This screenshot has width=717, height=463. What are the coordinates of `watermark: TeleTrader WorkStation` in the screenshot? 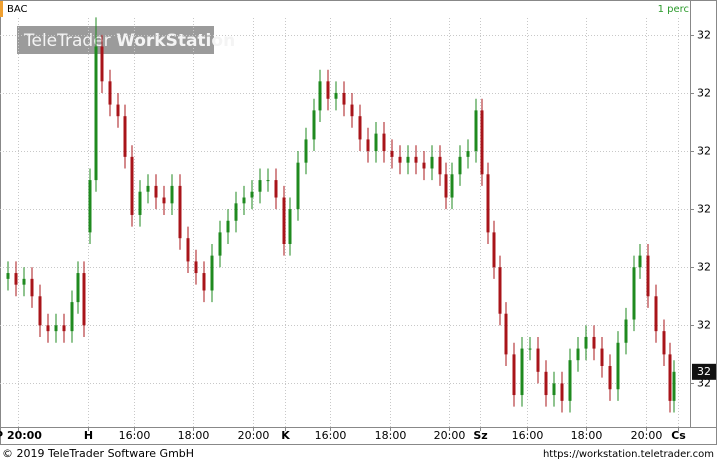 It's located at (129, 41).